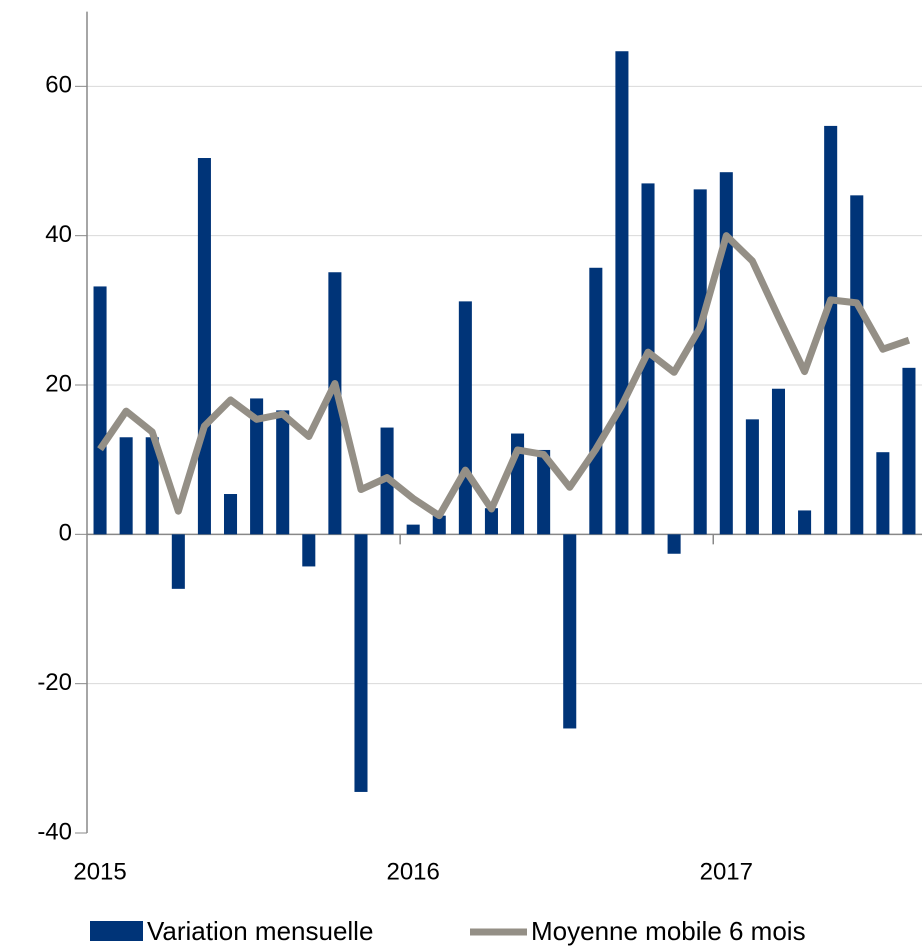 Image resolution: width=922 pixels, height=950 pixels. Describe the element at coordinates (58, 234) in the screenshot. I see `y-tick-label: 40` at that location.